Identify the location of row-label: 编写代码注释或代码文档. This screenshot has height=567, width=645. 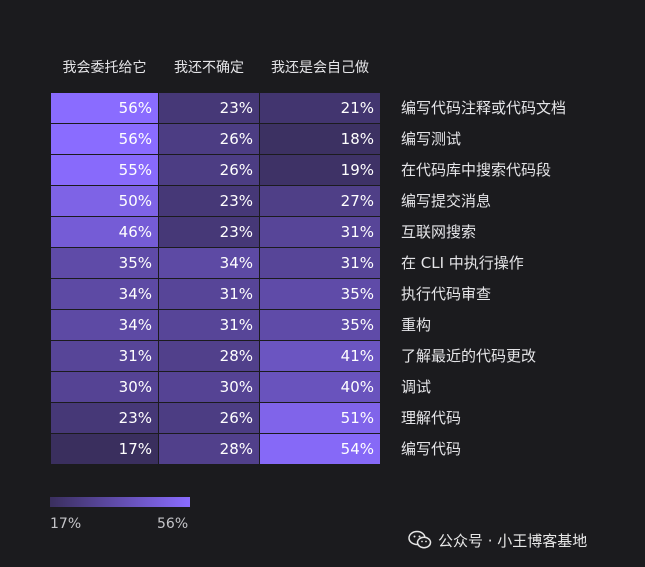
(484, 108).